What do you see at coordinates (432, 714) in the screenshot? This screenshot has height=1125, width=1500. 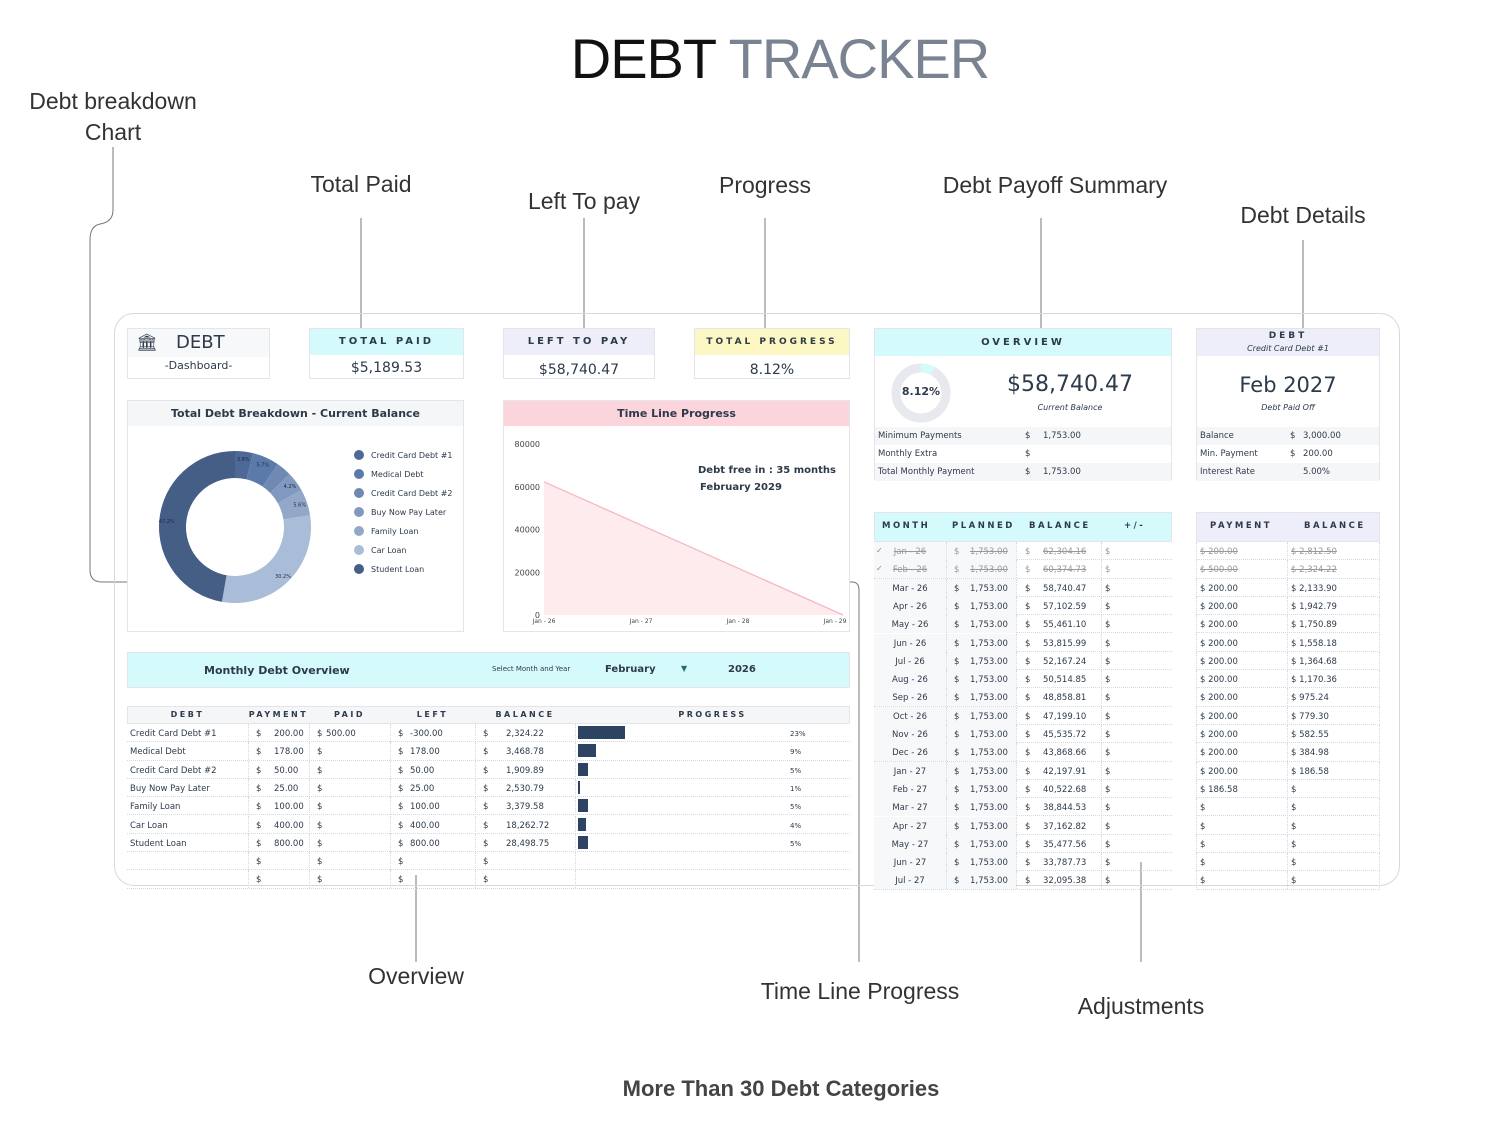 I see `column-header: LEFT` at bounding box center [432, 714].